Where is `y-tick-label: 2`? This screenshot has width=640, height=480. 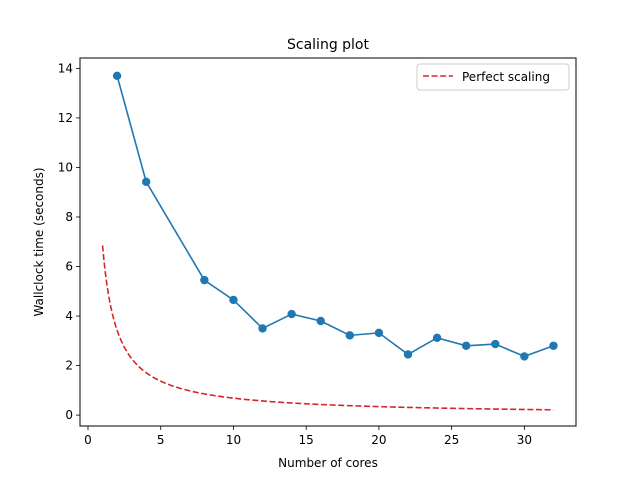
y-tick-label: 2 is located at coordinates (69, 366).